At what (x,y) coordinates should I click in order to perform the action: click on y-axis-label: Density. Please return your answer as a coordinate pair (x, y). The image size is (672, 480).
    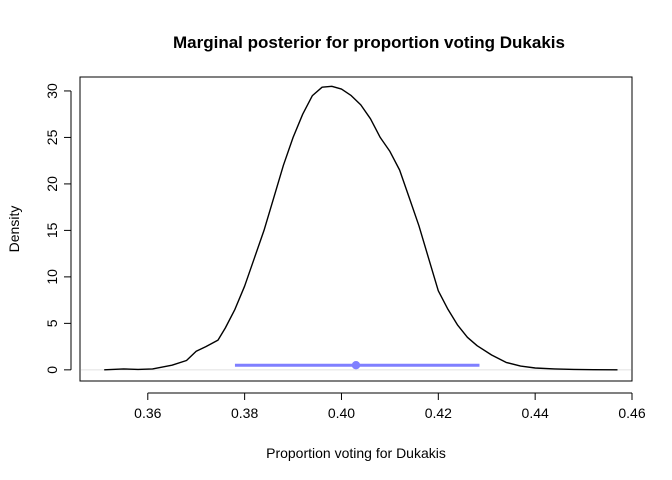
    Looking at the image, I should click on (14, 229).